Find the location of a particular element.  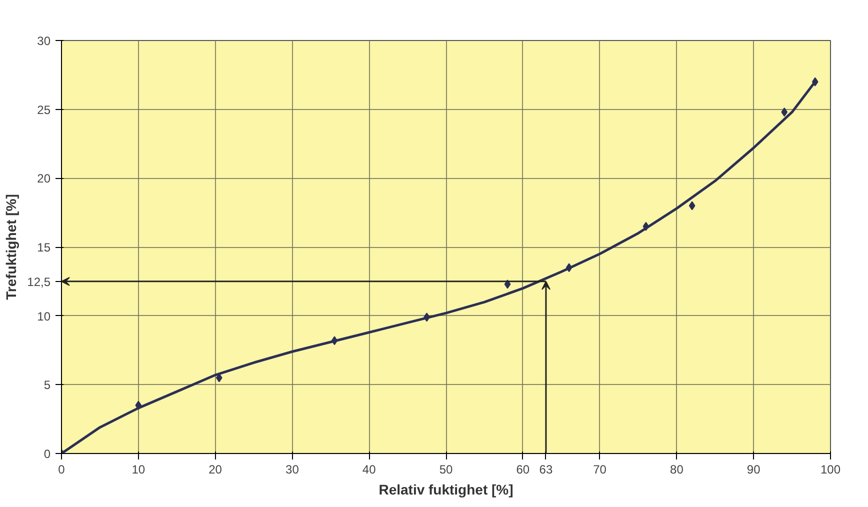

x-tick-label: 20 is located at coordinates (215, 469).